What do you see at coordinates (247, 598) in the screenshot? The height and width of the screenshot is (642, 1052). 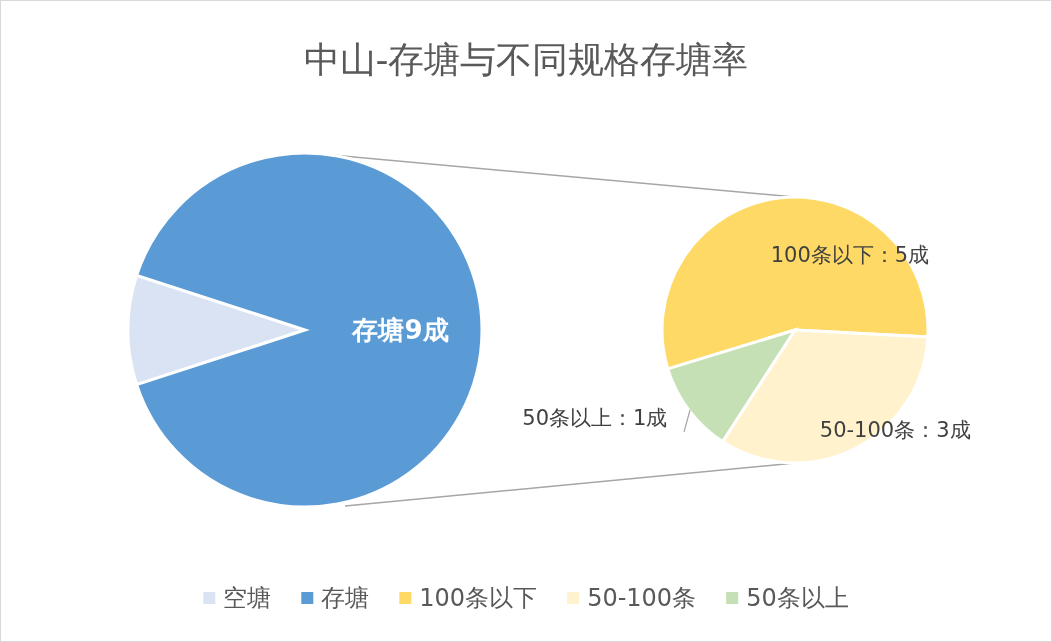 I see `legend-label: 空塘` at bounding box center [247, 598].